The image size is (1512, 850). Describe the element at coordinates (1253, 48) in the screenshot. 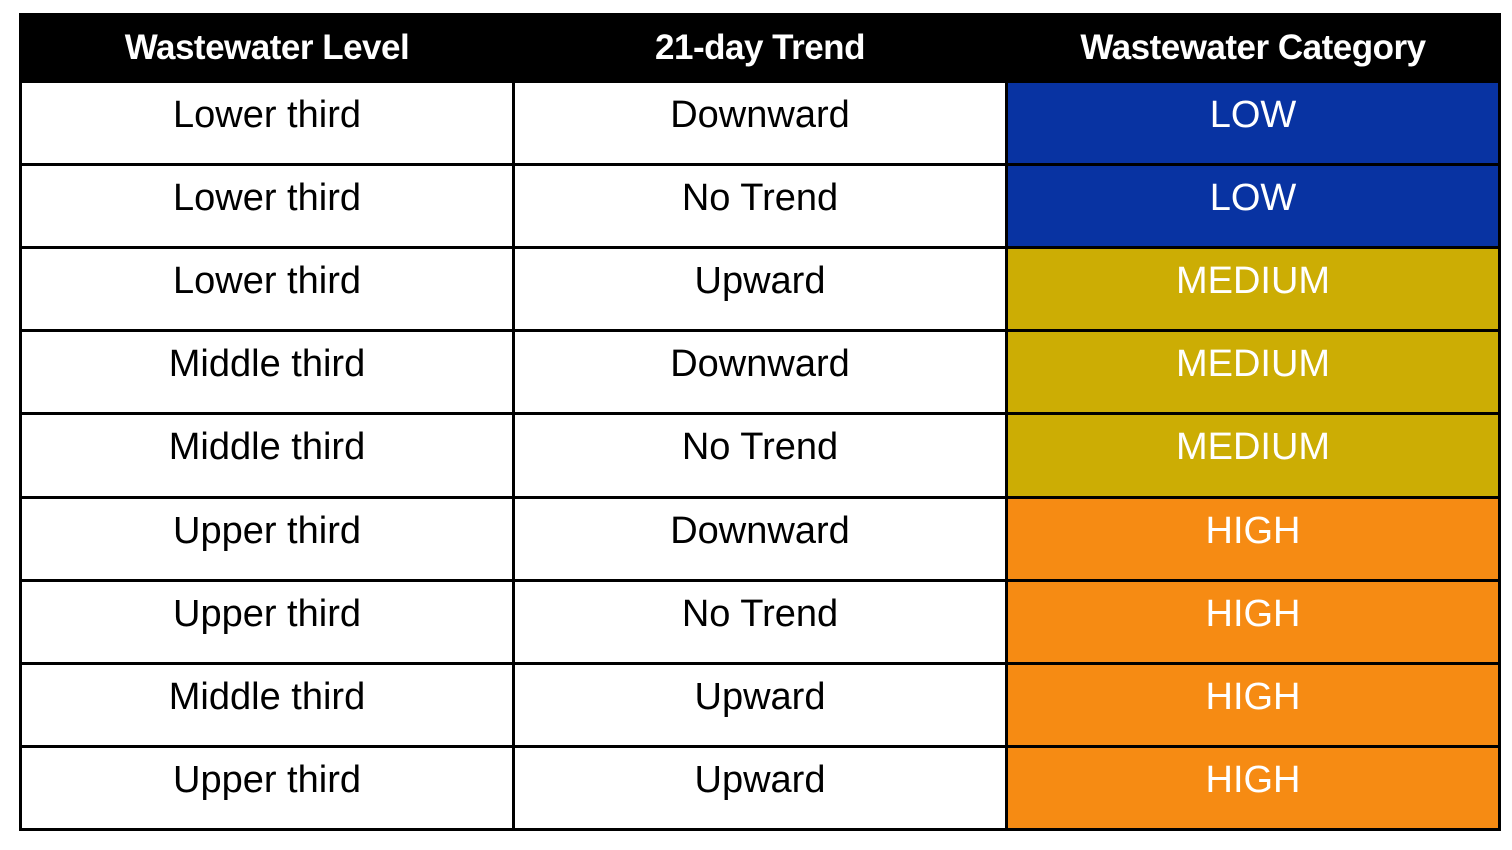

I see `column-header-wastewater-category: Wastewater Category` at that location.